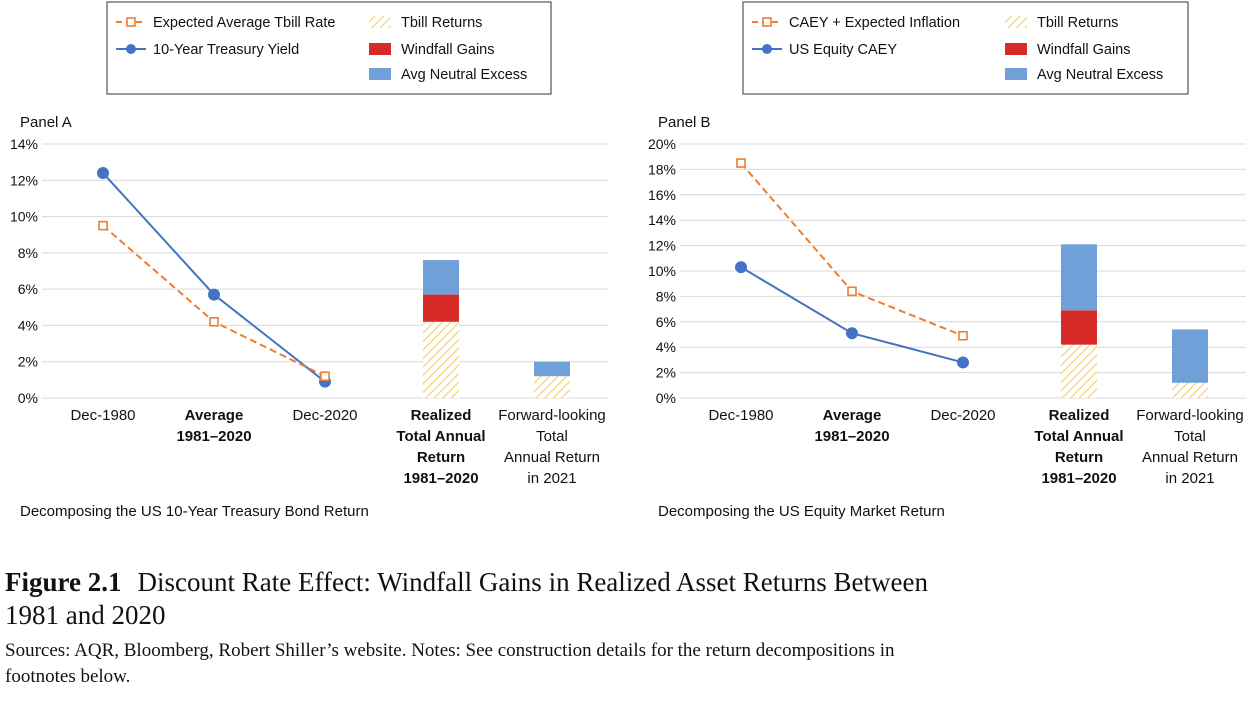 Image resolution: width=1258 pixels, height=704 pixels. What do you see at coordinates (1016, 74) in the screenshot?
I see `panel-b-legend-blue-swatch` at bounding box center [1016, 74].